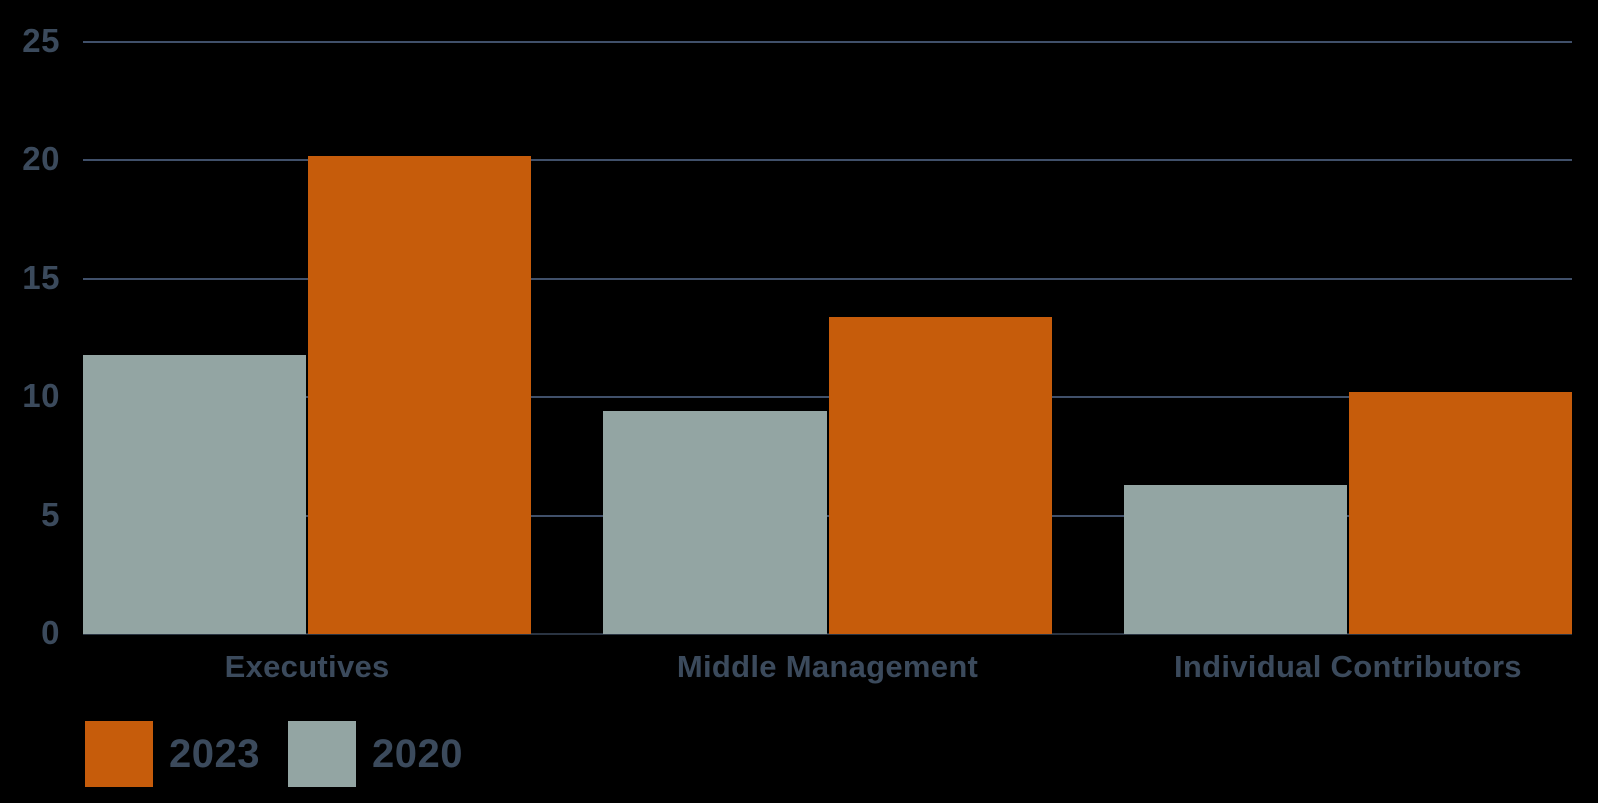 The image size is (1598, 803). Describe the element at coordinates (214, 753) in the screenshot. I see `legend-label-2023: 2023` at that location.